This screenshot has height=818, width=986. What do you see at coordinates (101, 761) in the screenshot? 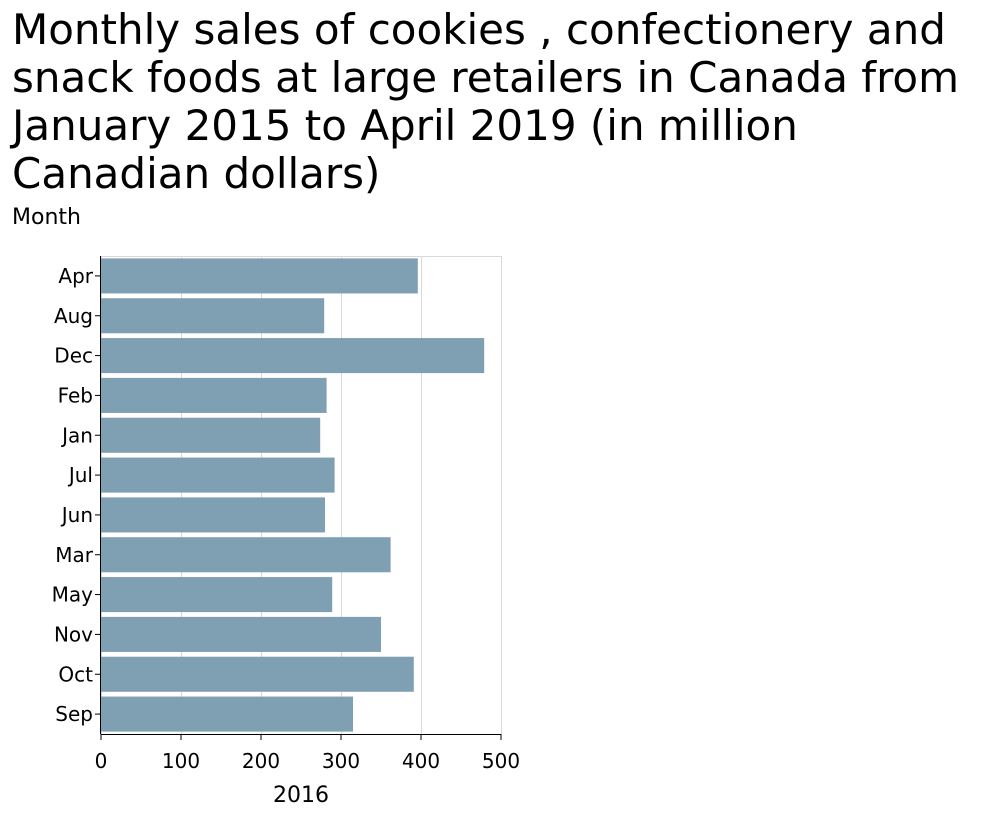
I see `x-tick-label-0: 0` at bounding box center [101, 761].